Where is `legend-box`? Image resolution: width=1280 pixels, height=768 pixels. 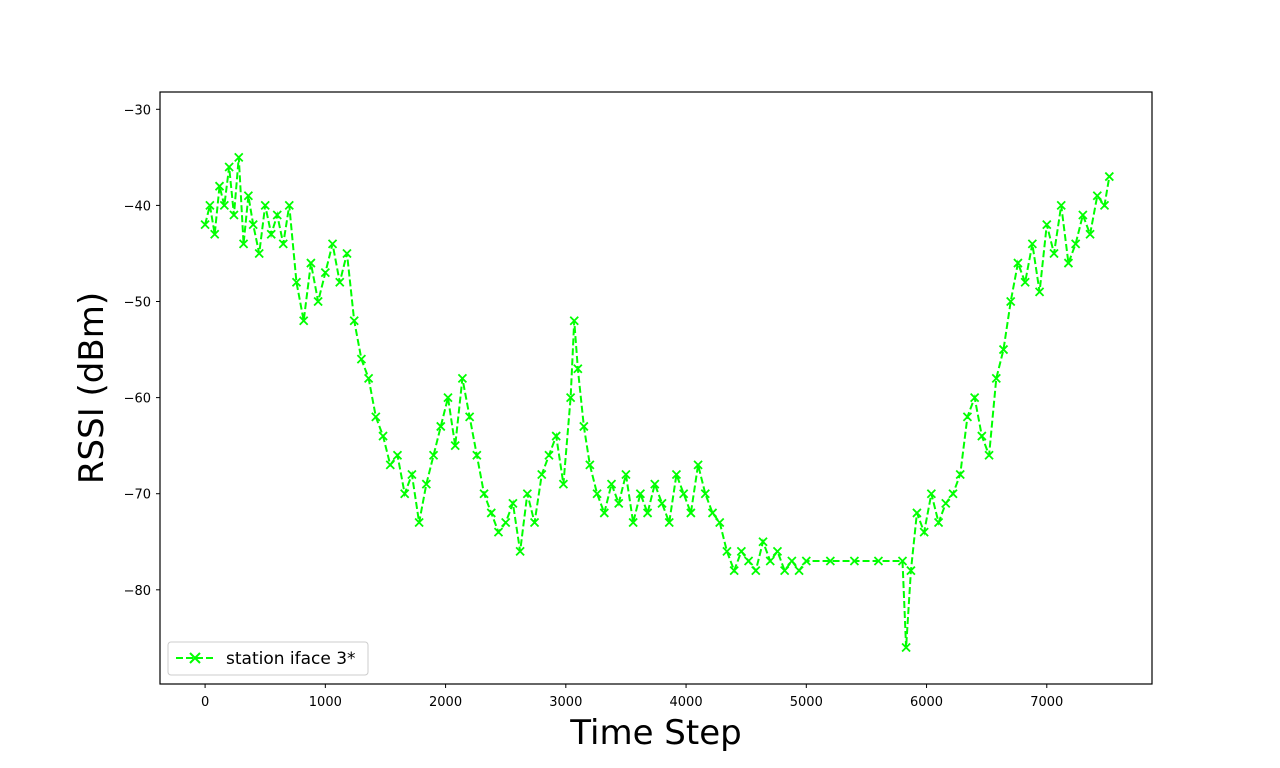
legend-box is located at coordinates (268, 658).